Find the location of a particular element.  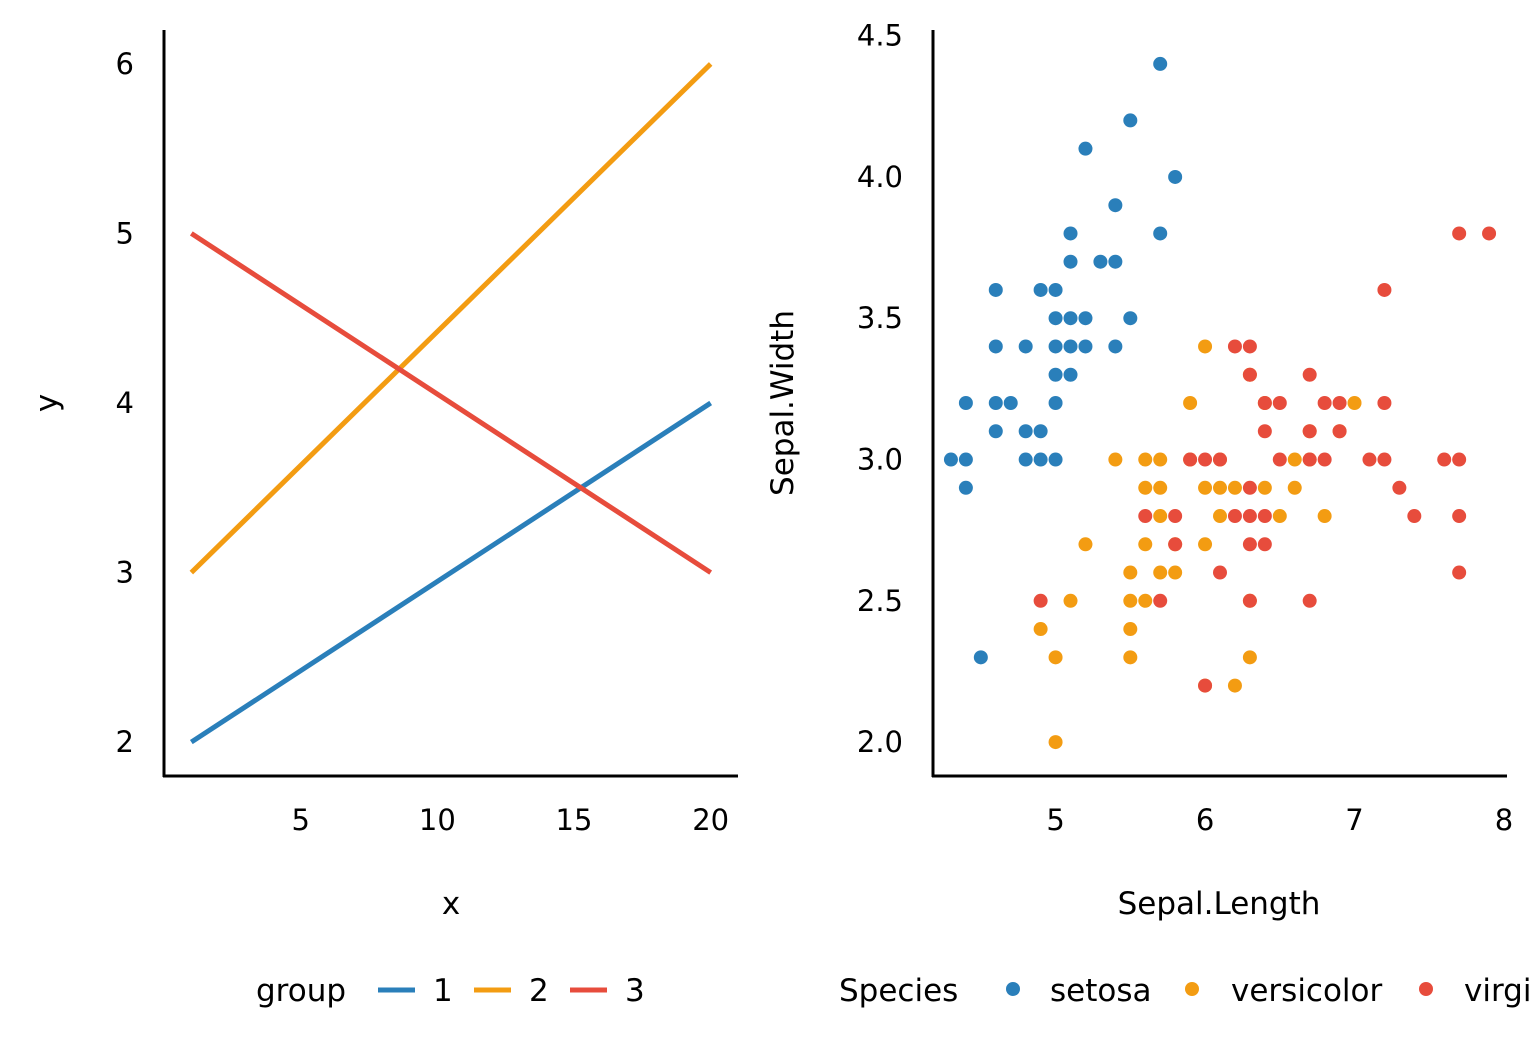

line-chart-x-axis-label: x is located at coordinates (451, 904).